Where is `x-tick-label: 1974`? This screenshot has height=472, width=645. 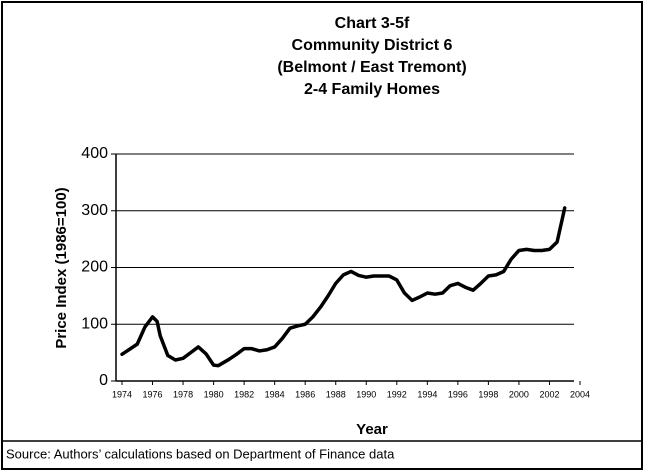
x-tick-label: 1974 is located at coordinates (122, 394).